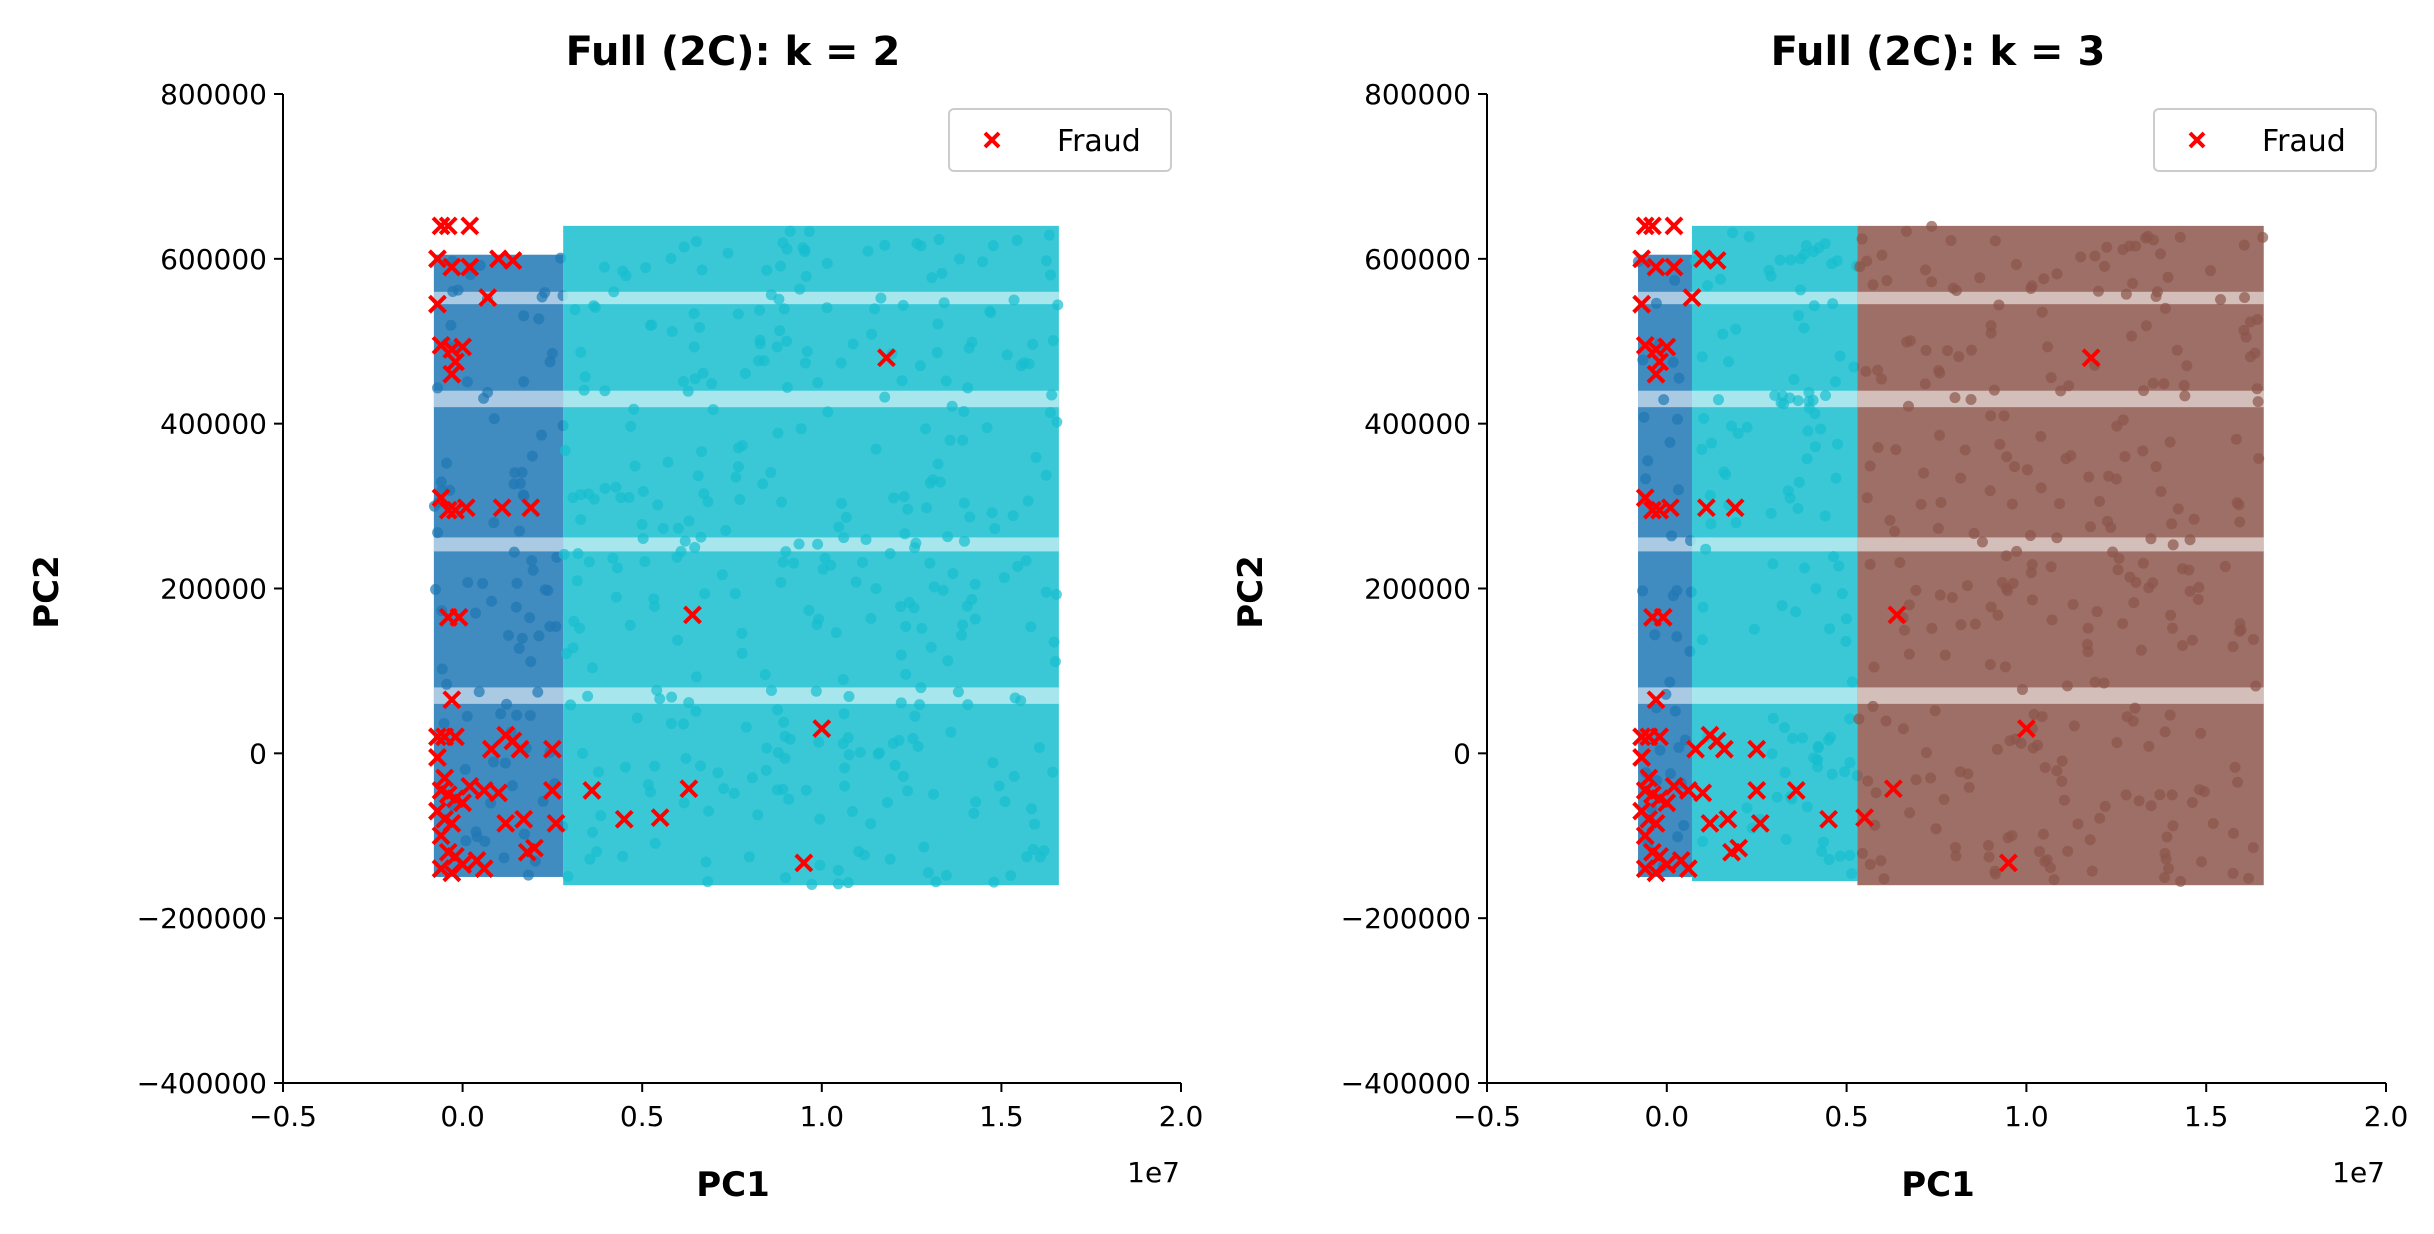 This screenshot has height=1234, width=2434. Describe the element at coordinates (1406, 918) in the screenshot. I see `y-tick-label: −200000` at that location.